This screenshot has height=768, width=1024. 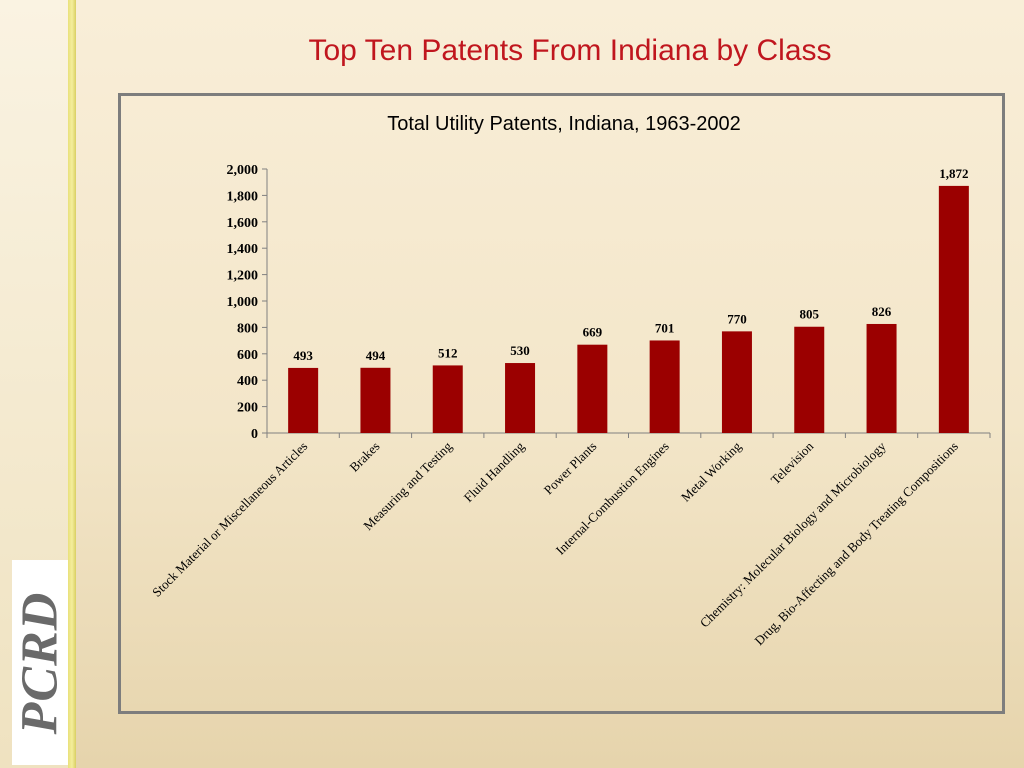 I want to click on bar-value-label: 512, so click(x=448, y=352).